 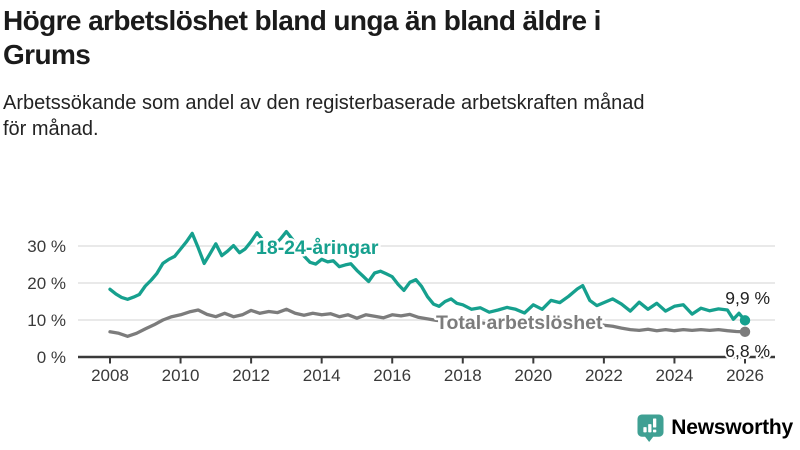 What do you see at coordinates (519, 323) in the screenshot?
I see `series-label-total: Total arbetslöshet` at bounding box center [519, 323].